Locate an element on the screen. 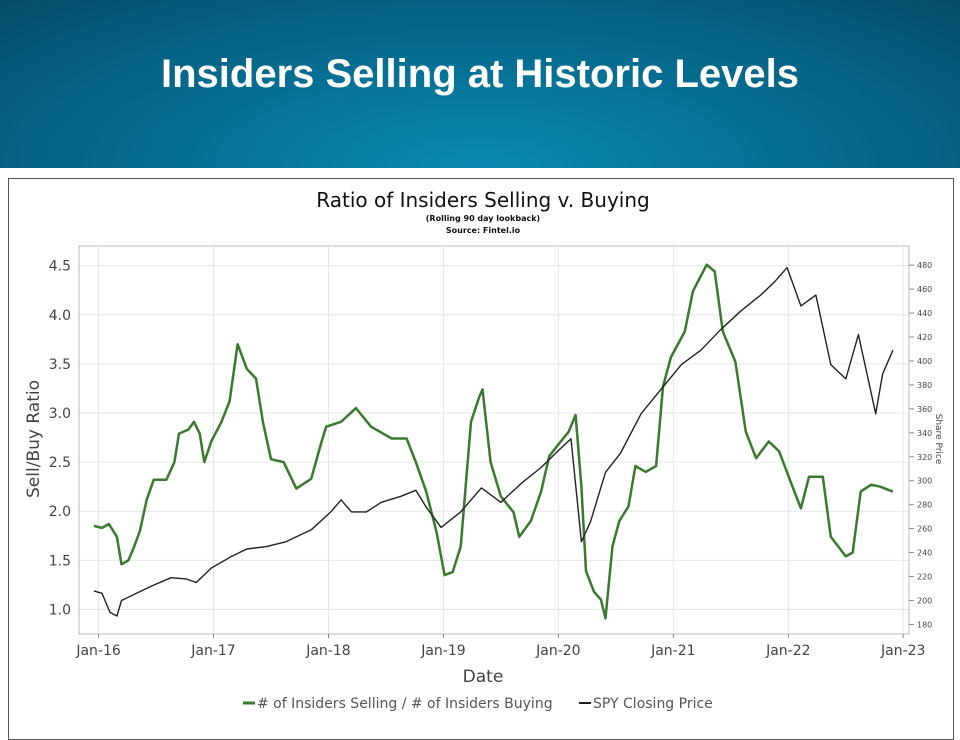 Image resolution: width=960 pixels, height=740 pixels. x-tick-label: Jan-22 is located at coordinates (787, 651).